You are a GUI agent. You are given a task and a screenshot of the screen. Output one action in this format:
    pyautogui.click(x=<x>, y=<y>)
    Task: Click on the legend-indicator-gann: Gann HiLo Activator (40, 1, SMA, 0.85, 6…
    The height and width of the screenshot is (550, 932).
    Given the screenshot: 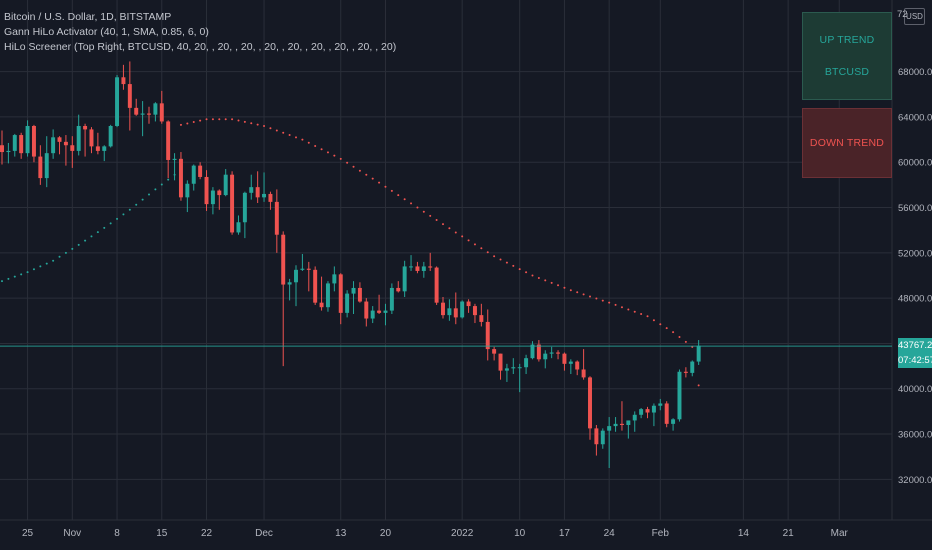 What is the action you would take?
    pyautogui.click(x=106, y=32)
    